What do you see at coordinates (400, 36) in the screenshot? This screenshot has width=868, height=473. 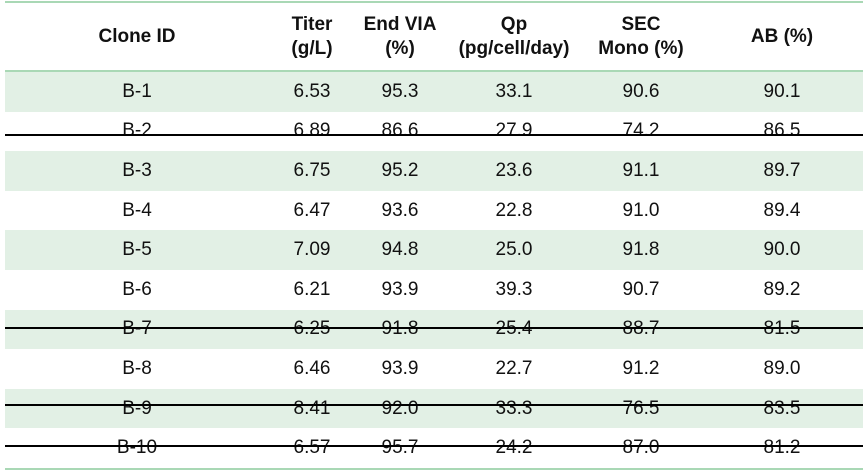 I see `header-cell: End VIA (%)` at bounding box center [400, 36].